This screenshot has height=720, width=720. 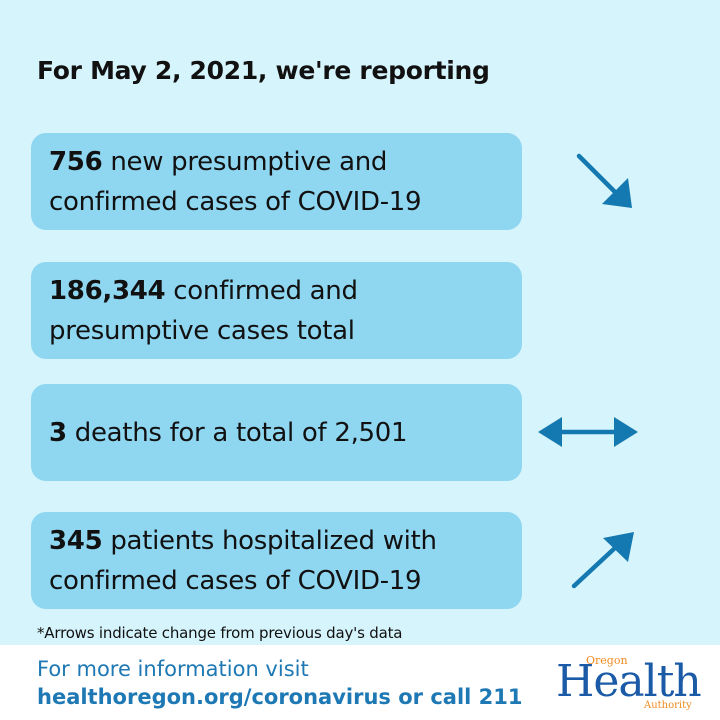 I want to click on logo-oregon-text: Oregon, so click(x=607, y=660).